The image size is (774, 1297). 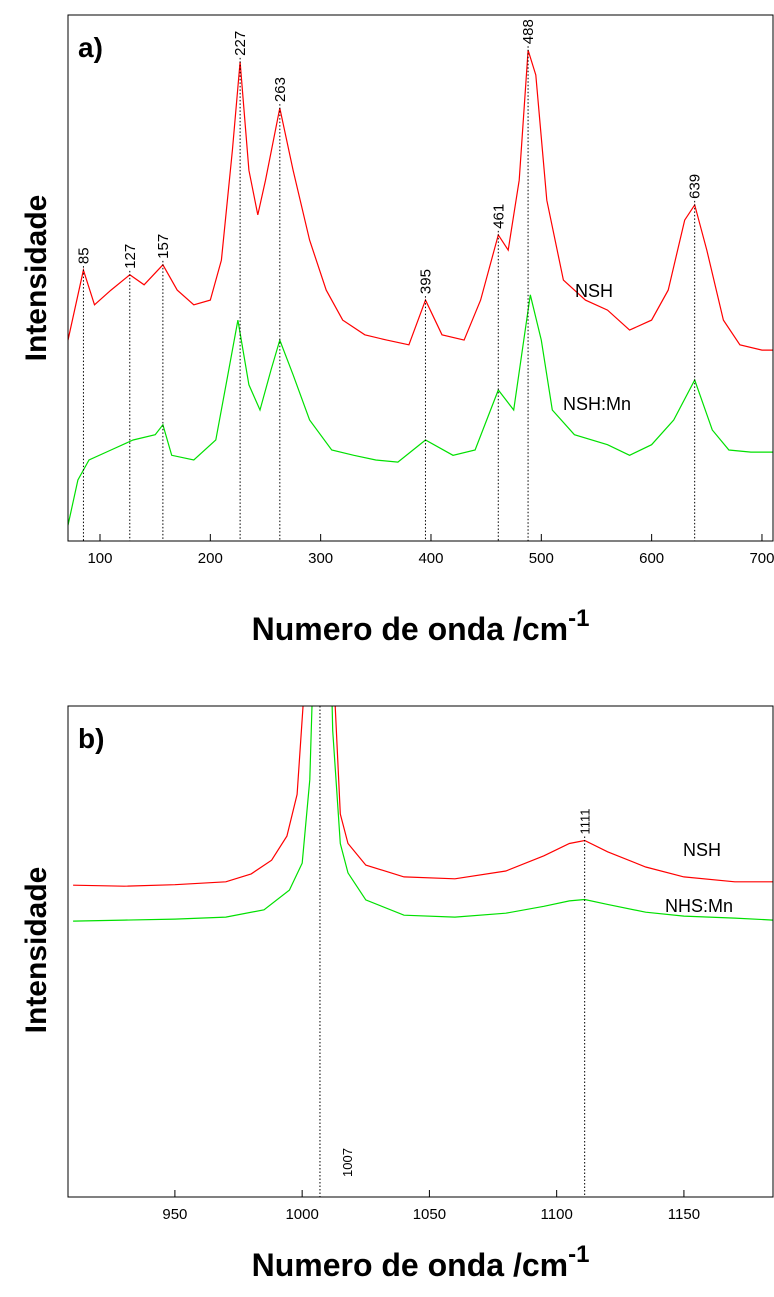 What do you see at coordinates (498, 216) in the screenshot?
I see `peak-label: 461` at bounding box center [498, 216].